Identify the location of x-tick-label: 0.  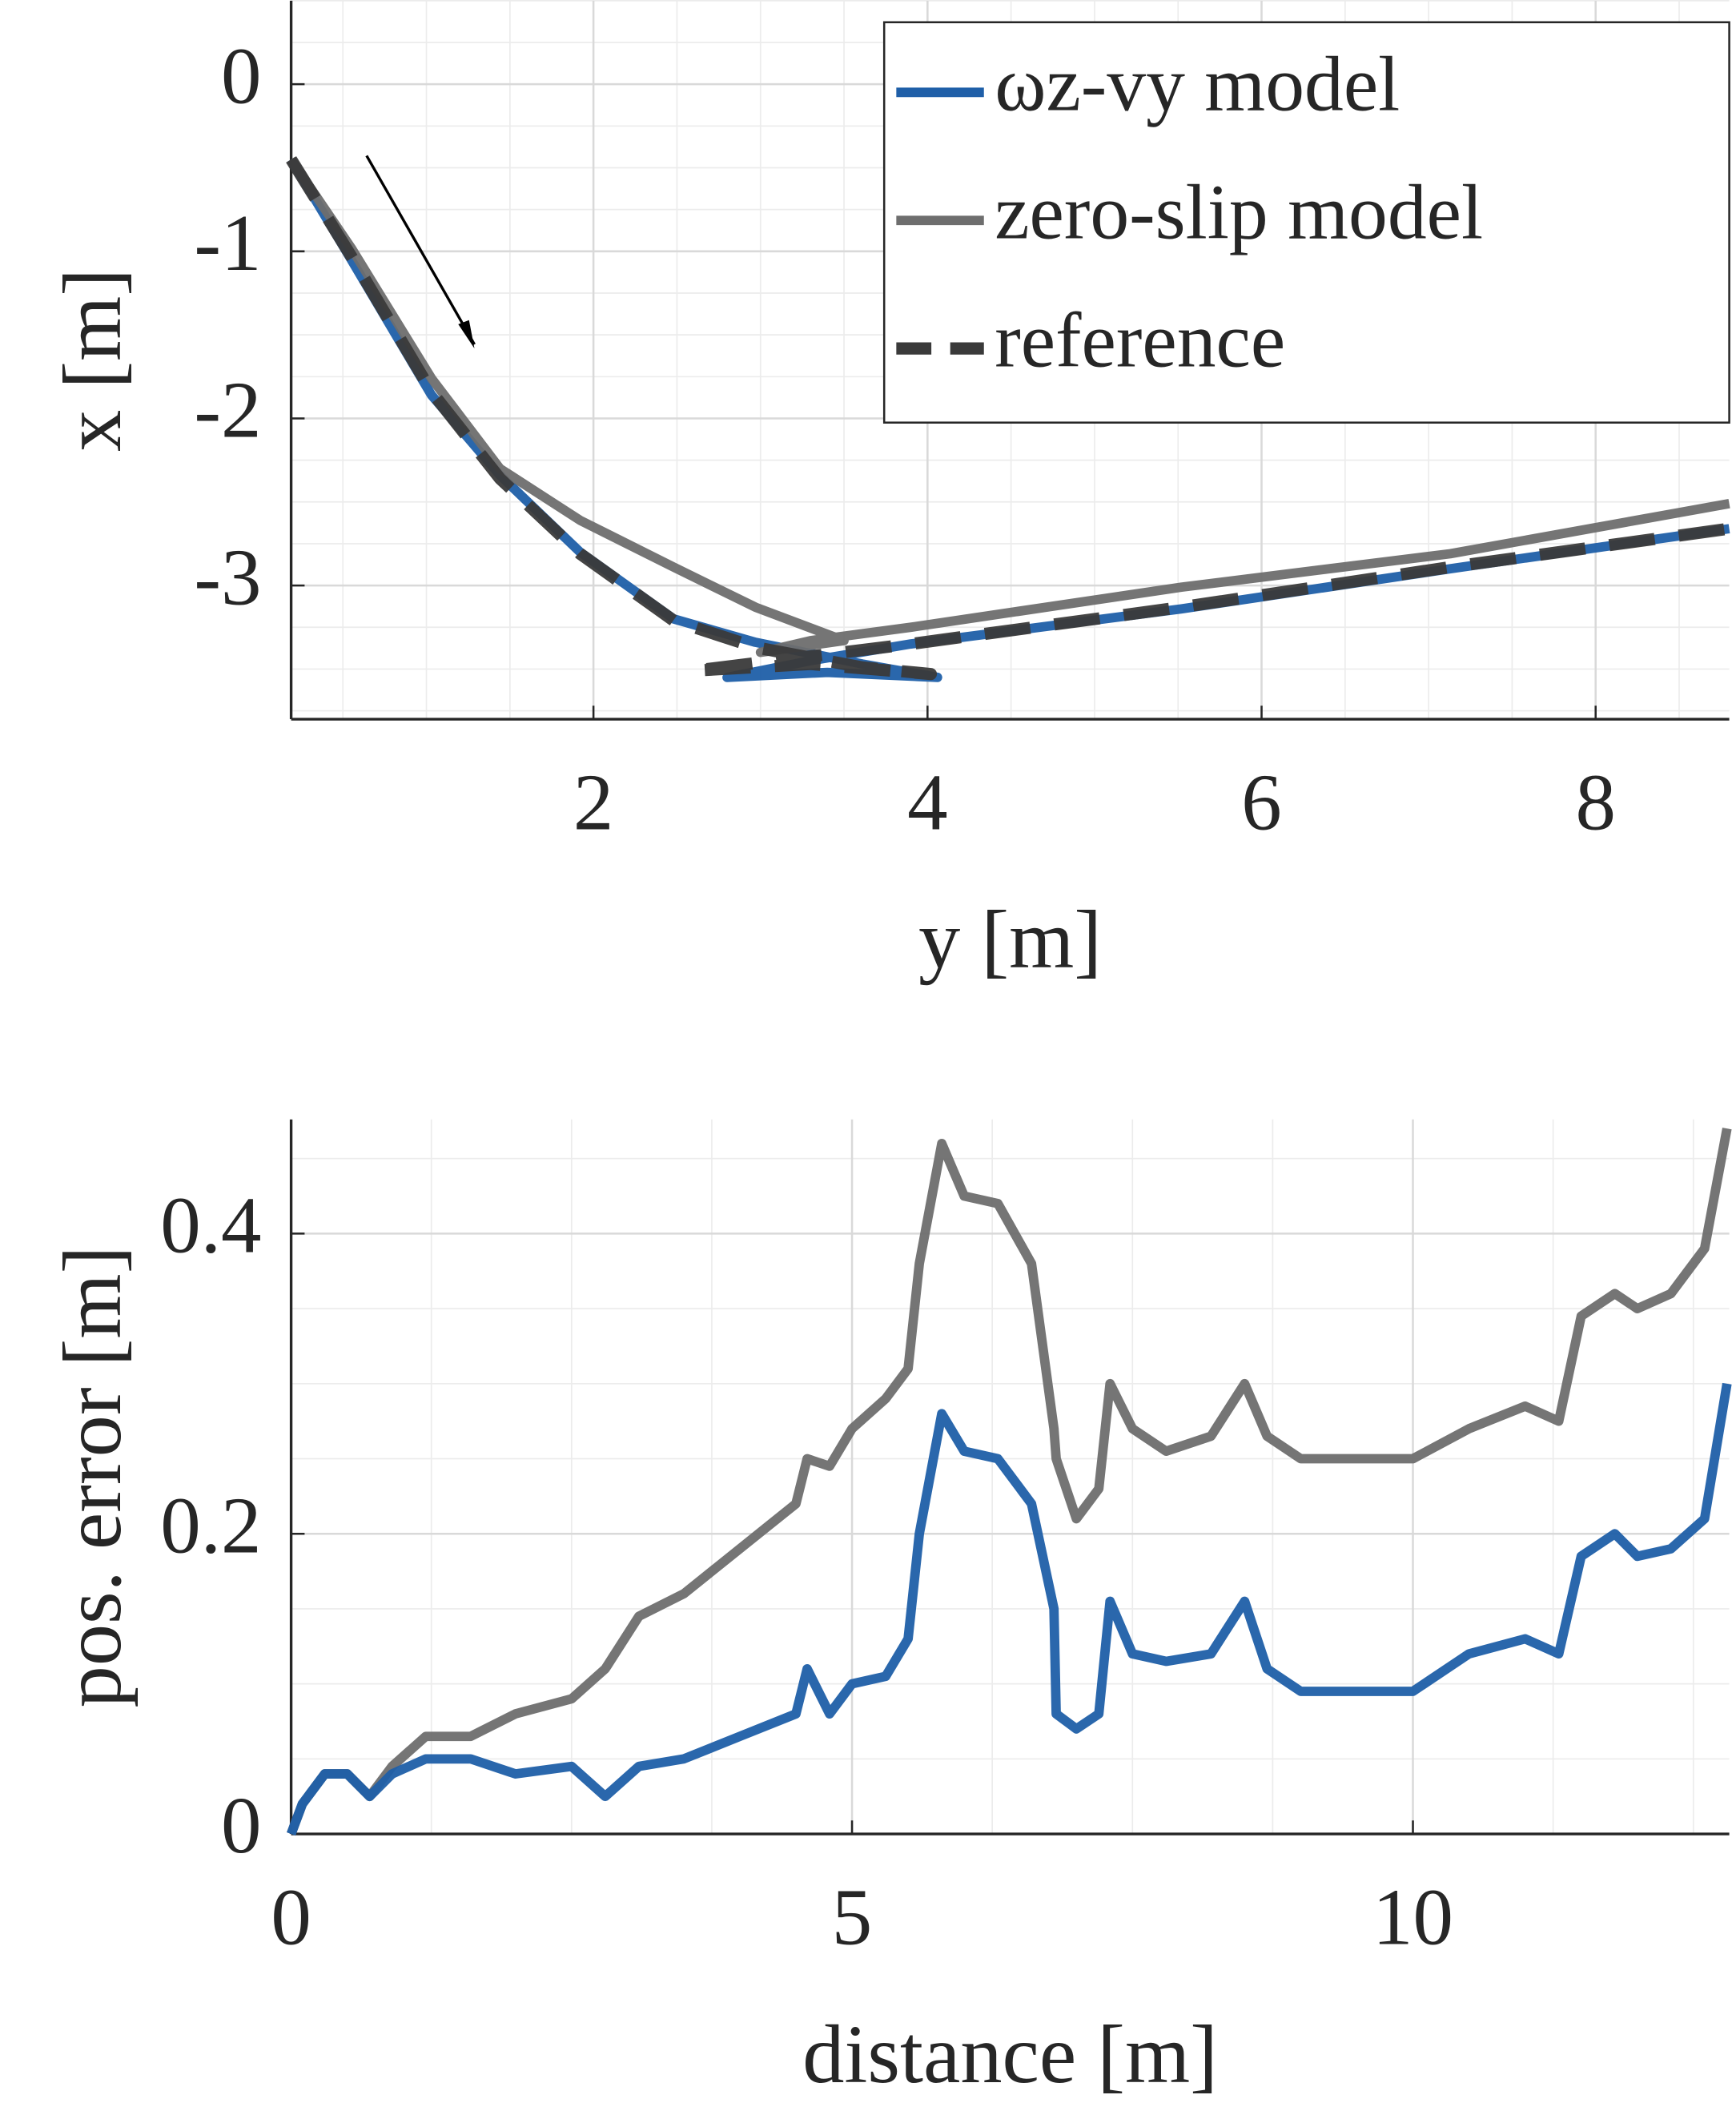
(291, 1917).